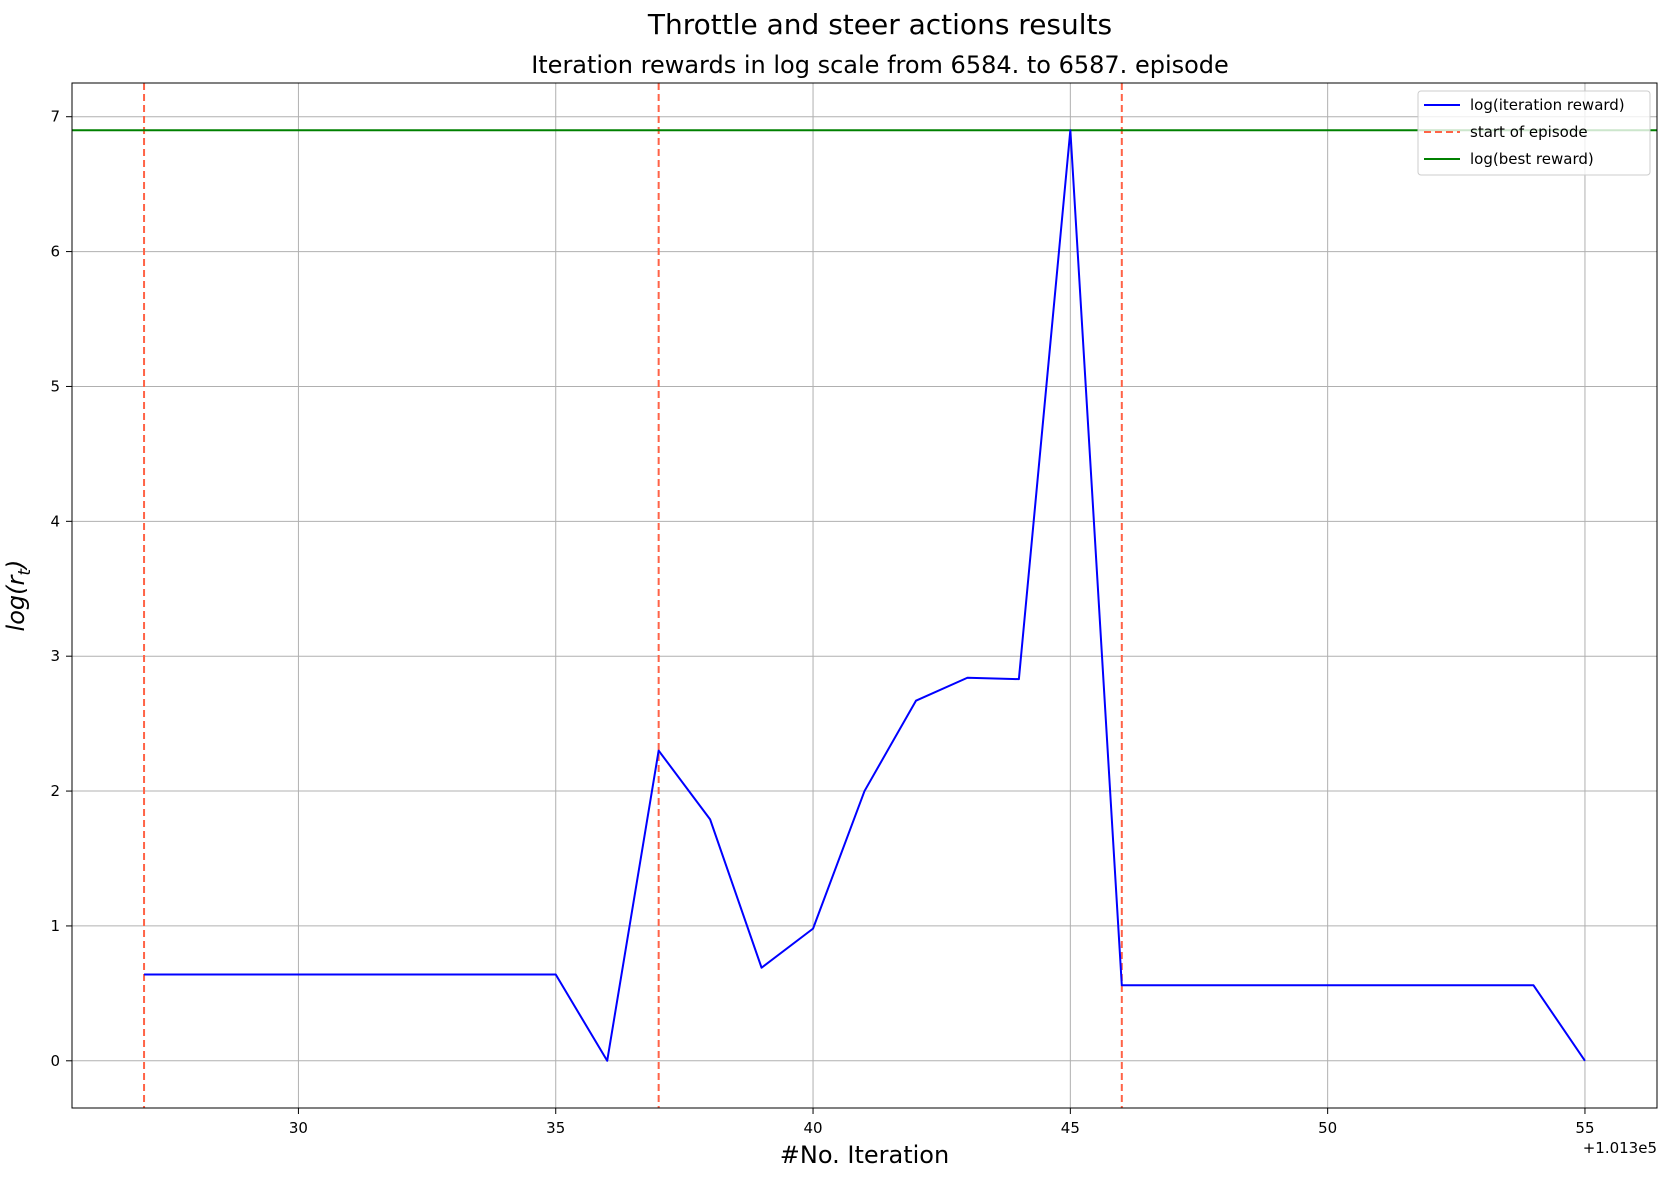  I want to click on x-tick-label: 50, so click(1327, 1128).